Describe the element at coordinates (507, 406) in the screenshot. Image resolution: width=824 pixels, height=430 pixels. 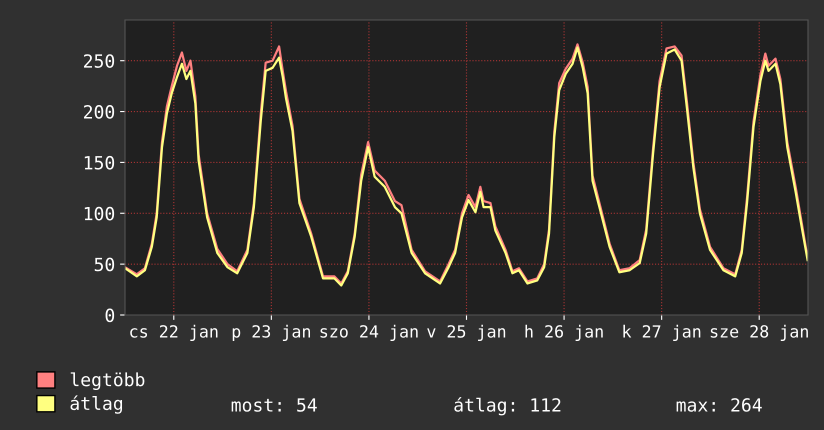
I see `text: átlag: 112` at that location.